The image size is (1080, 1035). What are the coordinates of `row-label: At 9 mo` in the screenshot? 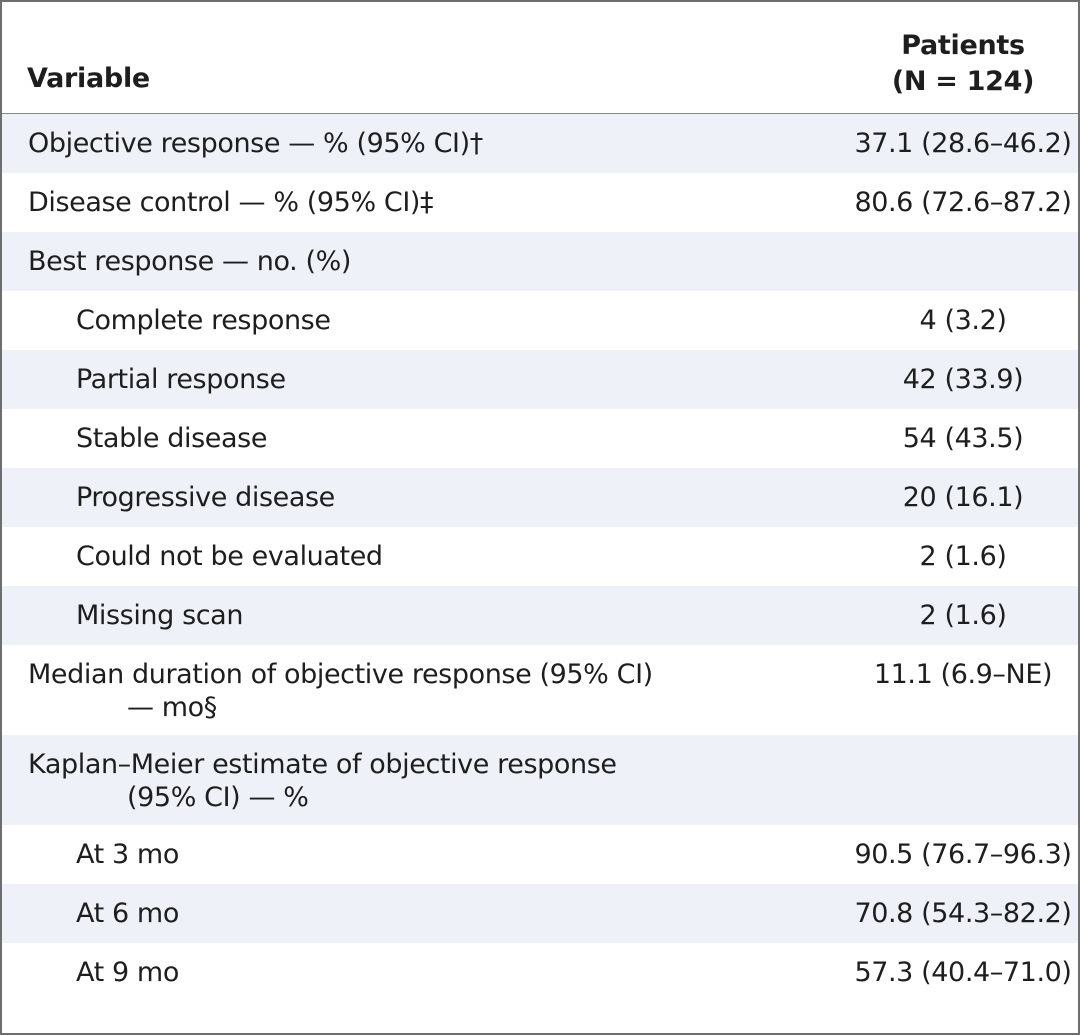 It's located at (127, 972).